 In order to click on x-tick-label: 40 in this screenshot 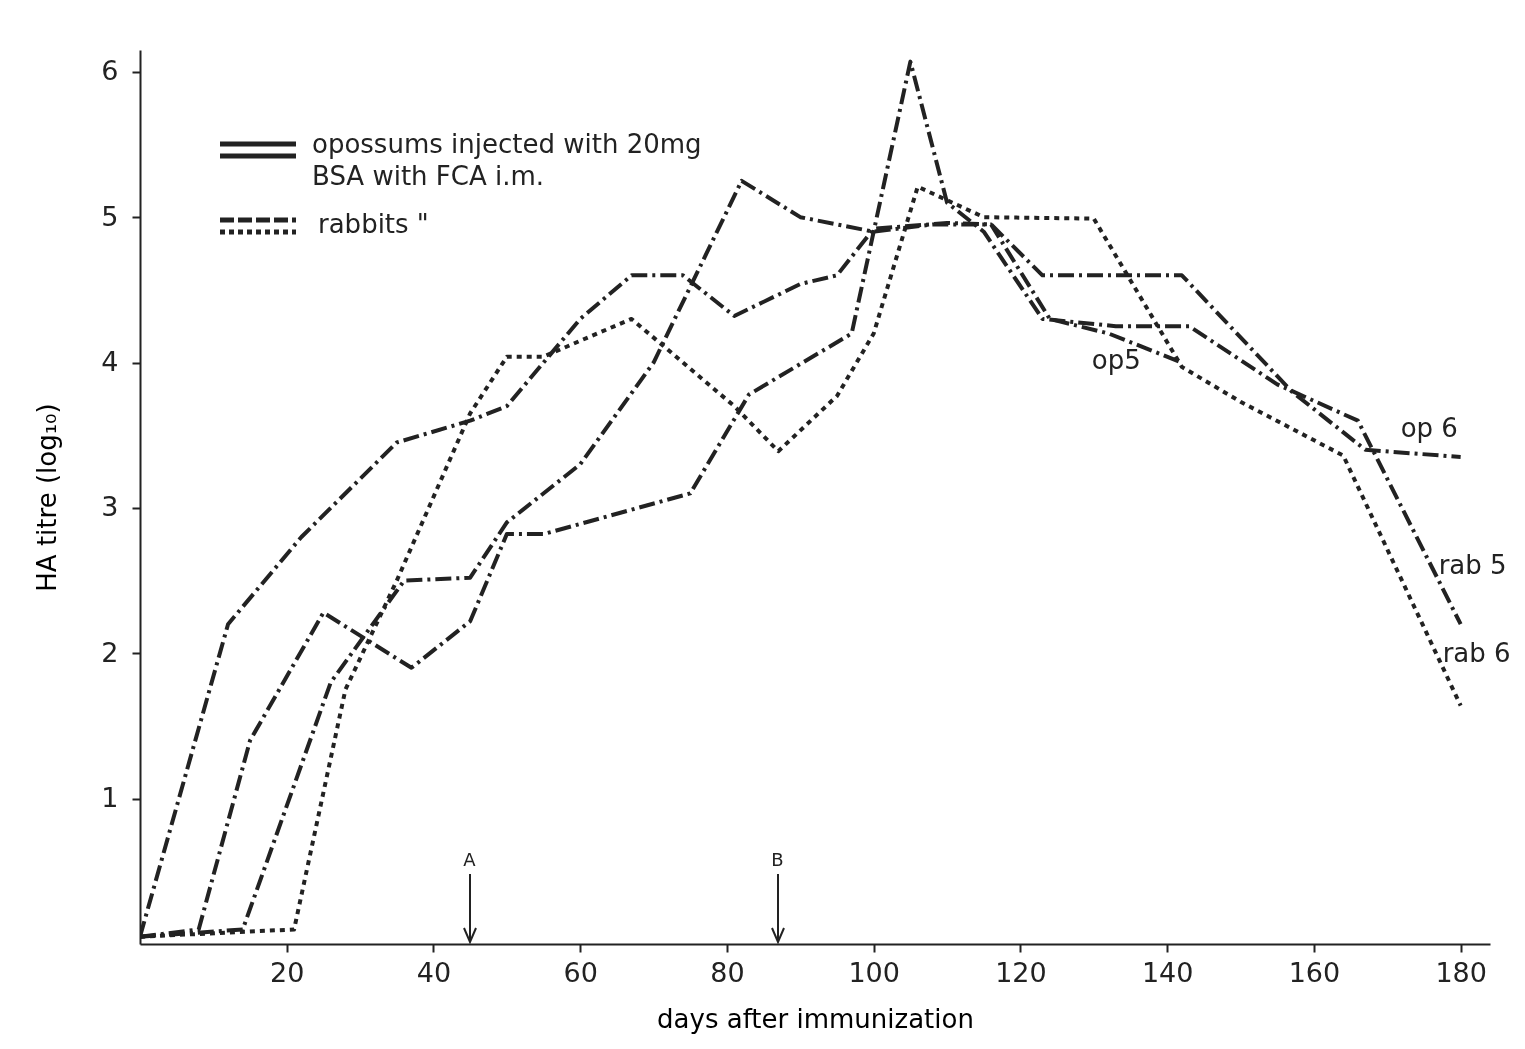, I will do `click(434, 972)`.